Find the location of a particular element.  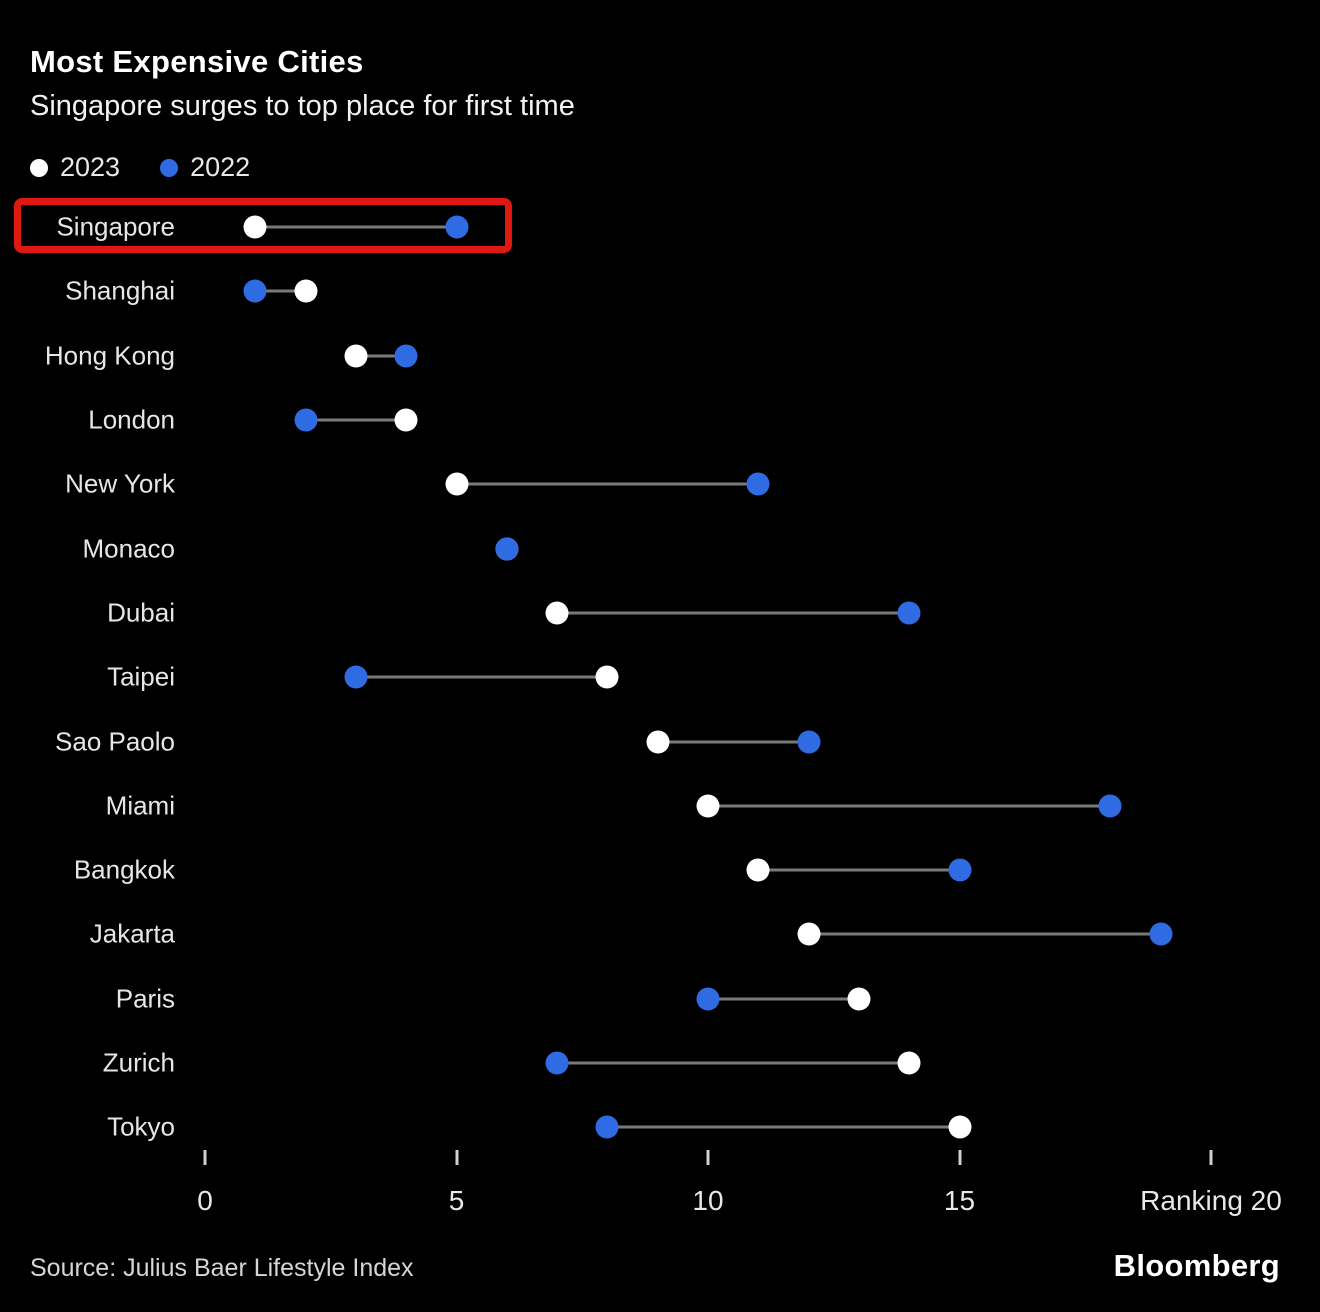

legend-label-2022: 2022 is located at coordinates (220, 167).